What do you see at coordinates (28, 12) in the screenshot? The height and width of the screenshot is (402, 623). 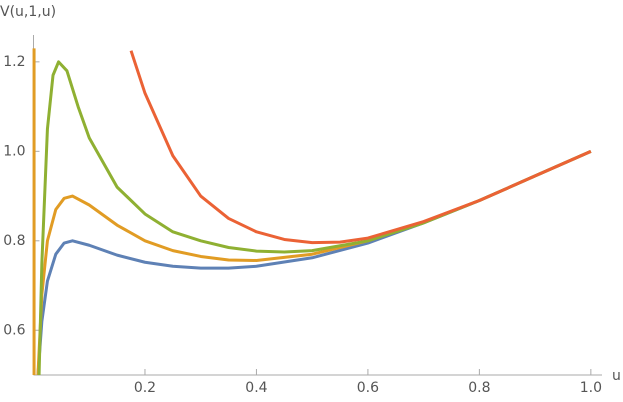 I see `y-axis-label: V(u,1,u)` at bounding box center [28, 12].